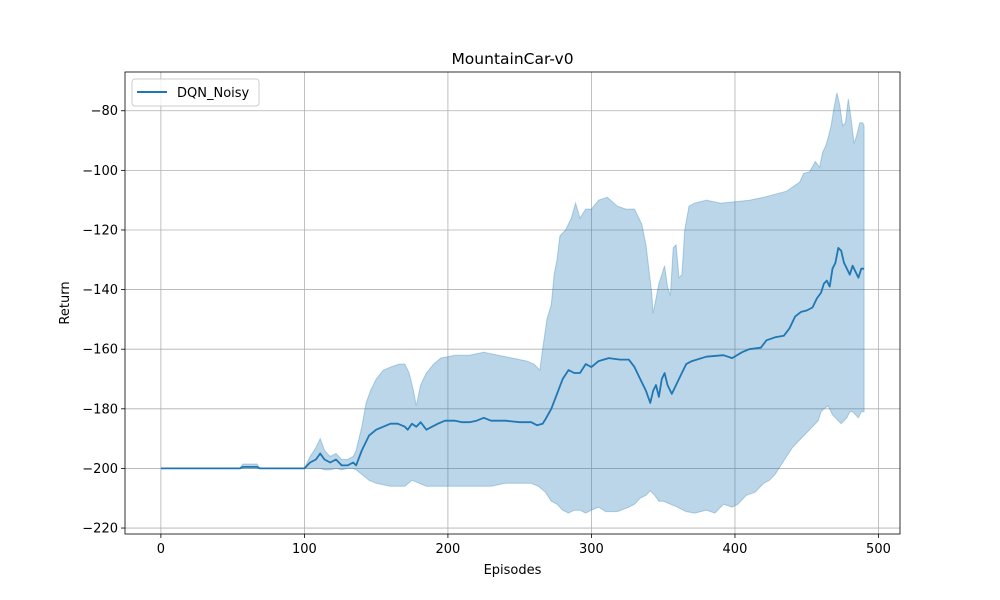 This screenshot has width=1000, height=600. What do you see at coordinates (735, 549) in the screenshot?
I see `x-tick-label: 400` at bounding box center [735, 549].